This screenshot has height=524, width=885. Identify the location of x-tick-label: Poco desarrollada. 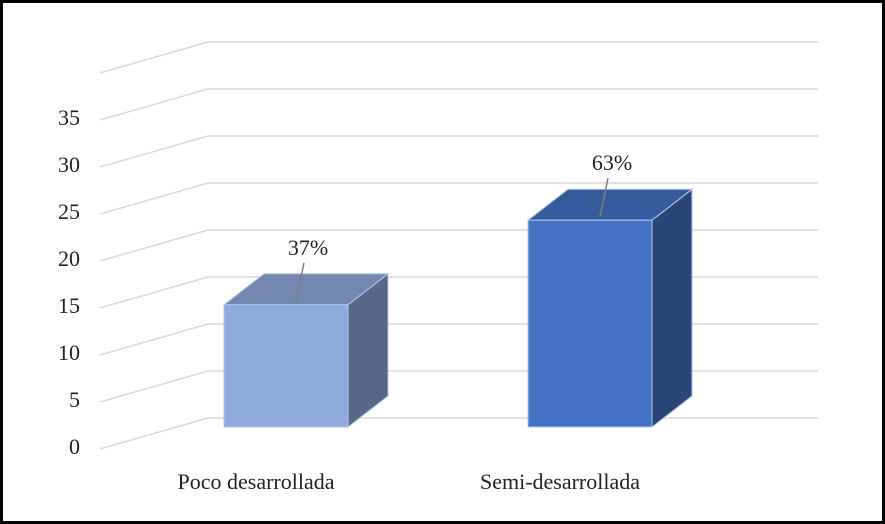
(256, 481).